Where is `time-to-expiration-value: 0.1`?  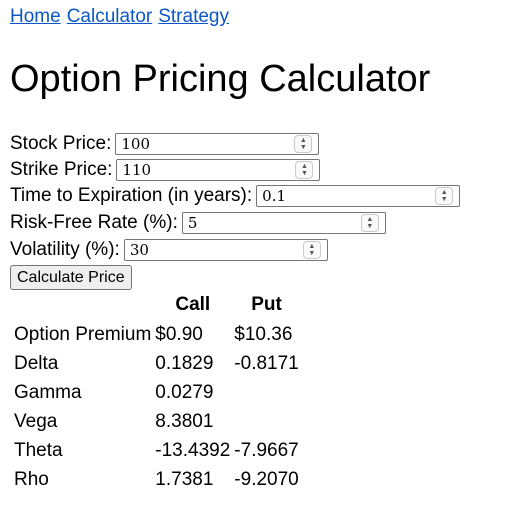 time-to-expiration-value: 0.1 is located at coordinates (274, 196).